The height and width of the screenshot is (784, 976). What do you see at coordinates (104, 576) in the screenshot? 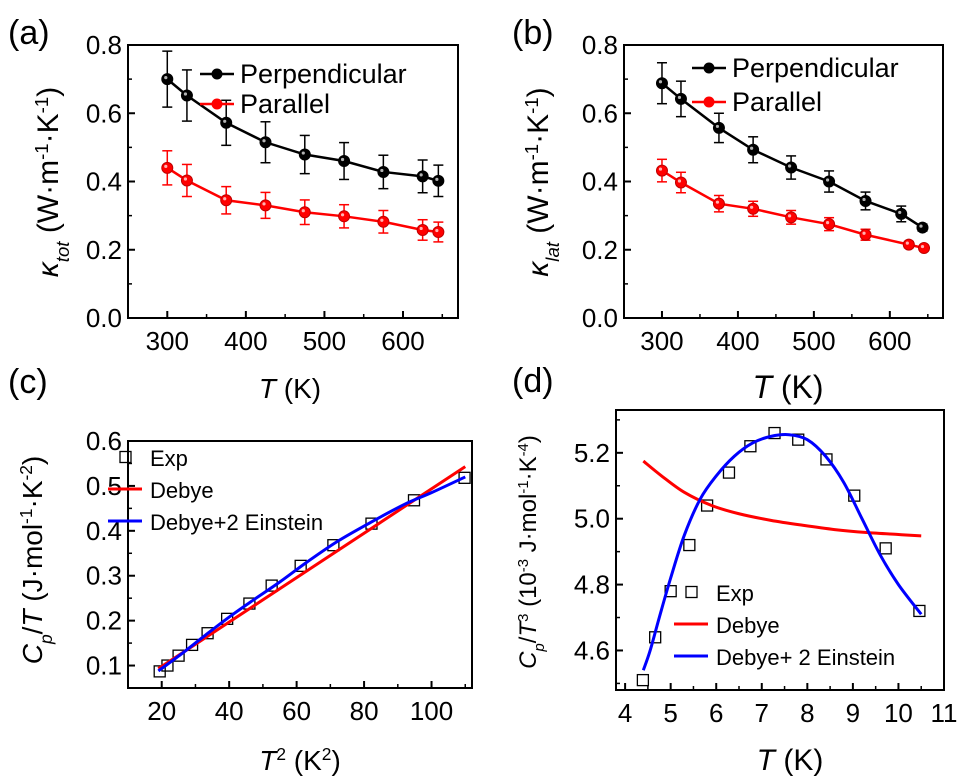
I see `y-tick-label: 0.3` at bounding box center [104, 576].